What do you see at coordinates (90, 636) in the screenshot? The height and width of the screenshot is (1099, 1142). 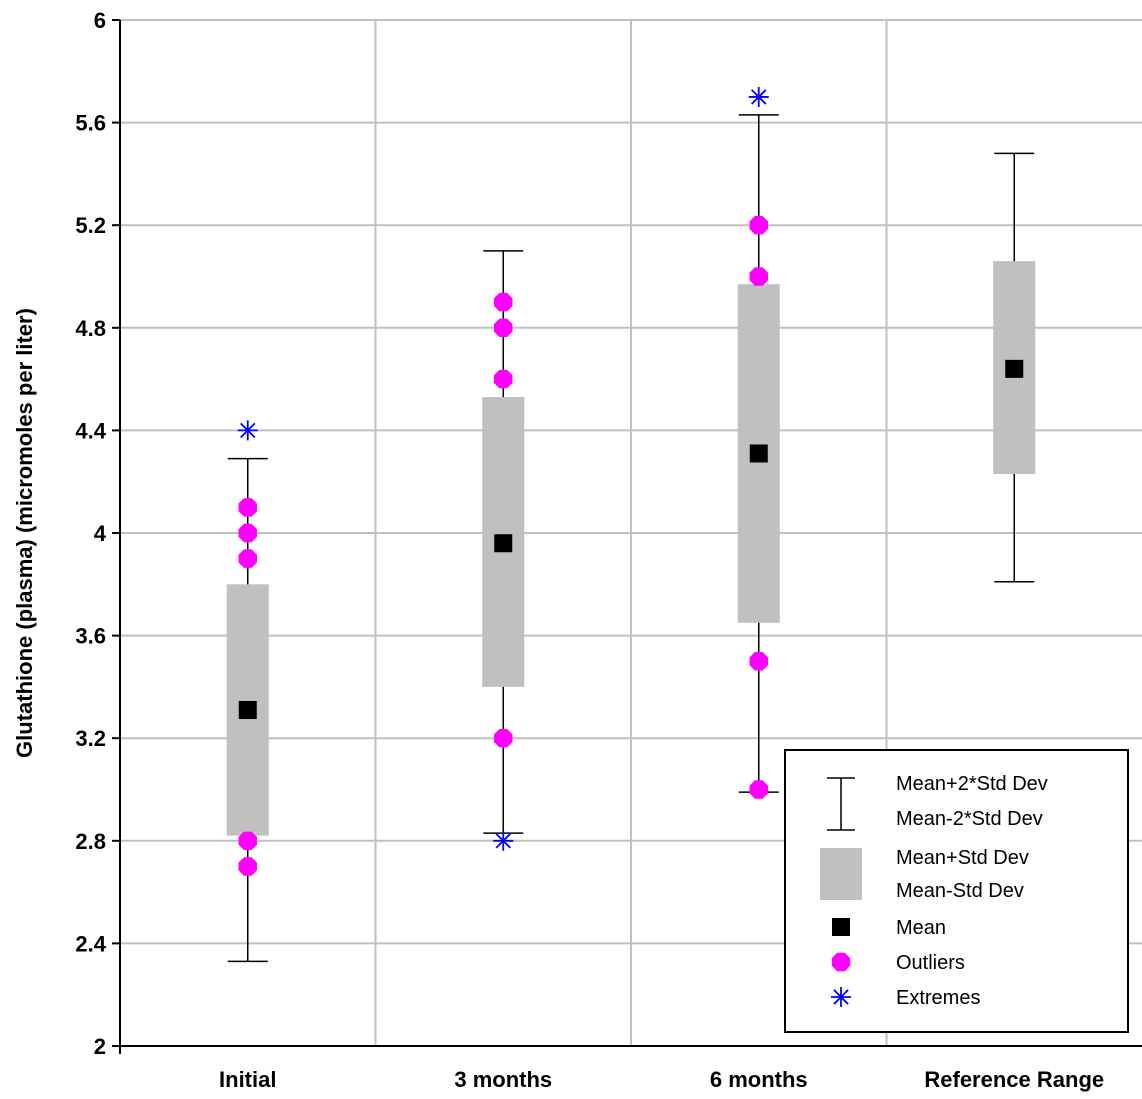 I see `y-tick-label: 3.6` at bounding box center [90, 636].